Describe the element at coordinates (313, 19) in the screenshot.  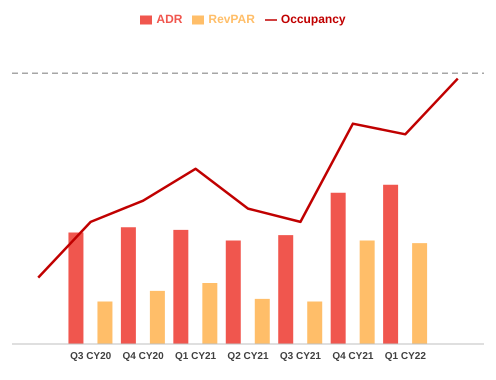
I see `legend-label: Occupancy` at that location.